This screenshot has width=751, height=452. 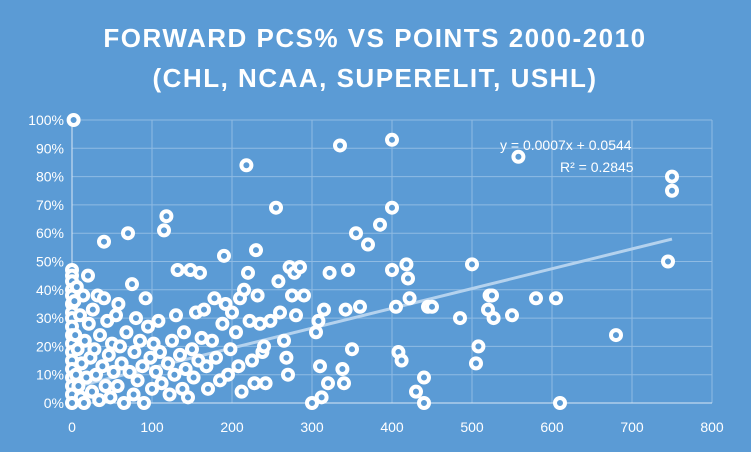 What do you see at coordinates (392, 427) in the screenshot?
I see `x-tick-label: 400` at bounding box center [392, 427].